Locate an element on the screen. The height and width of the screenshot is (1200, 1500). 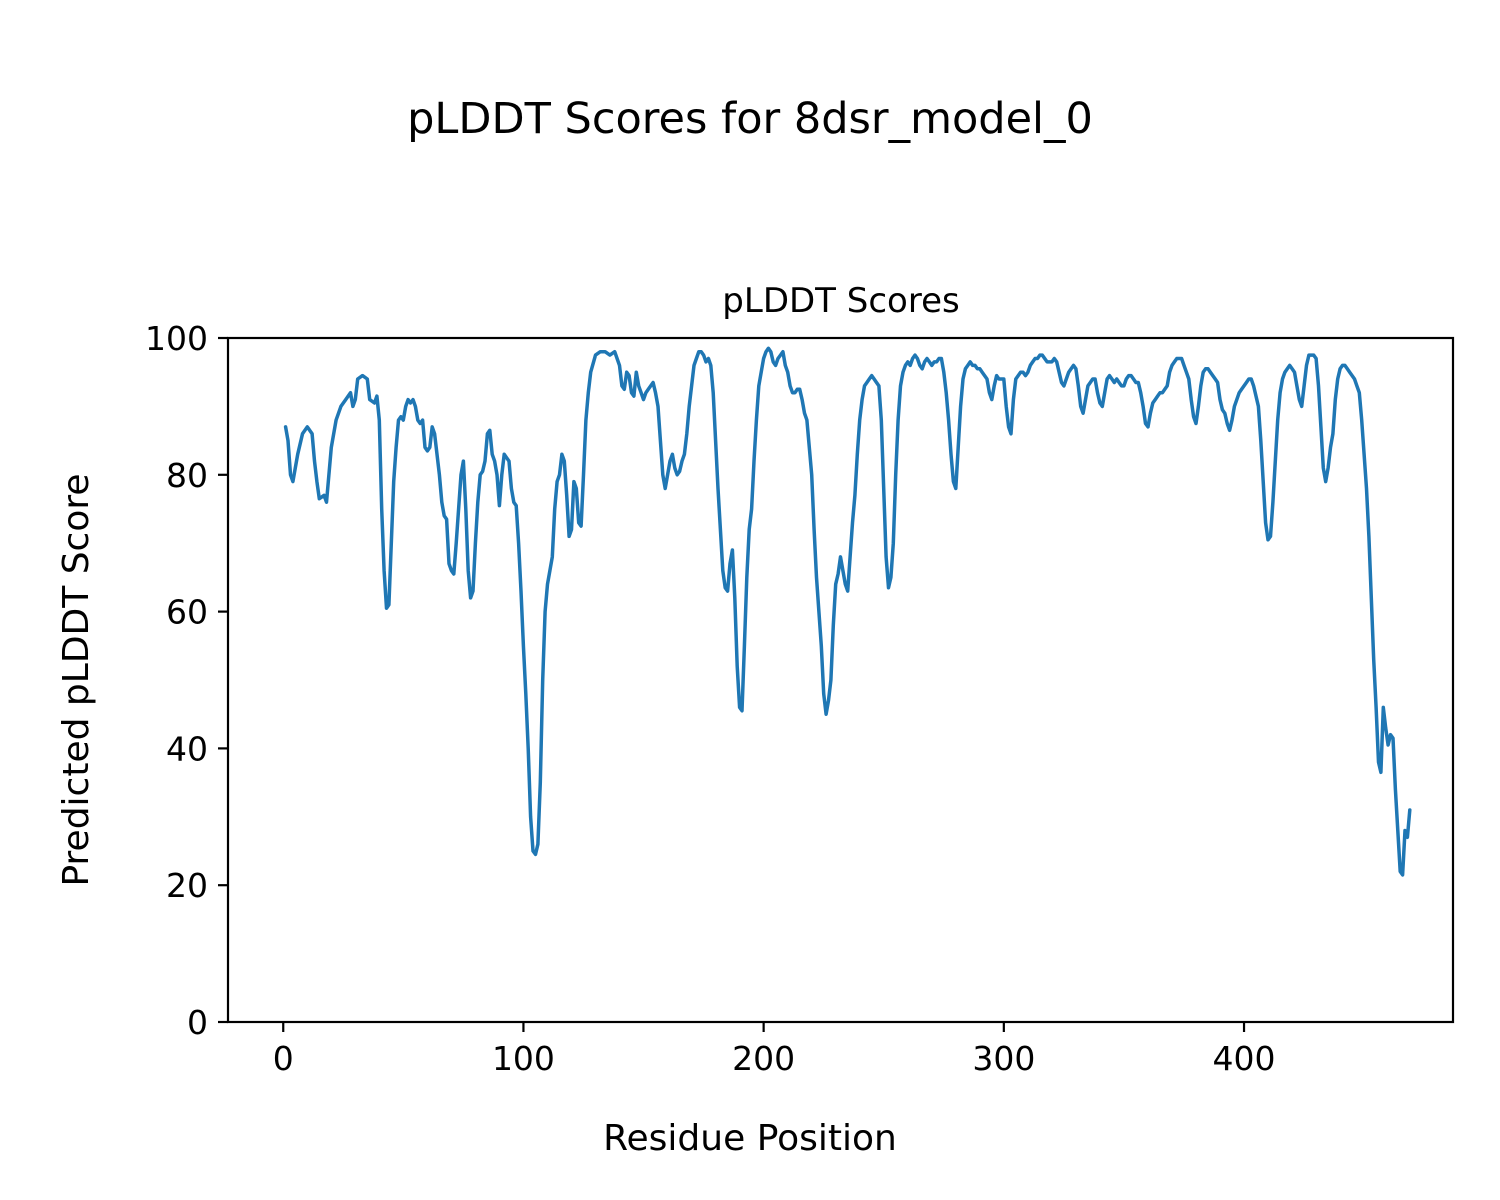
y-axis-ticks: 0 20 40 60 80 100 is located at coordinates (186, 680).